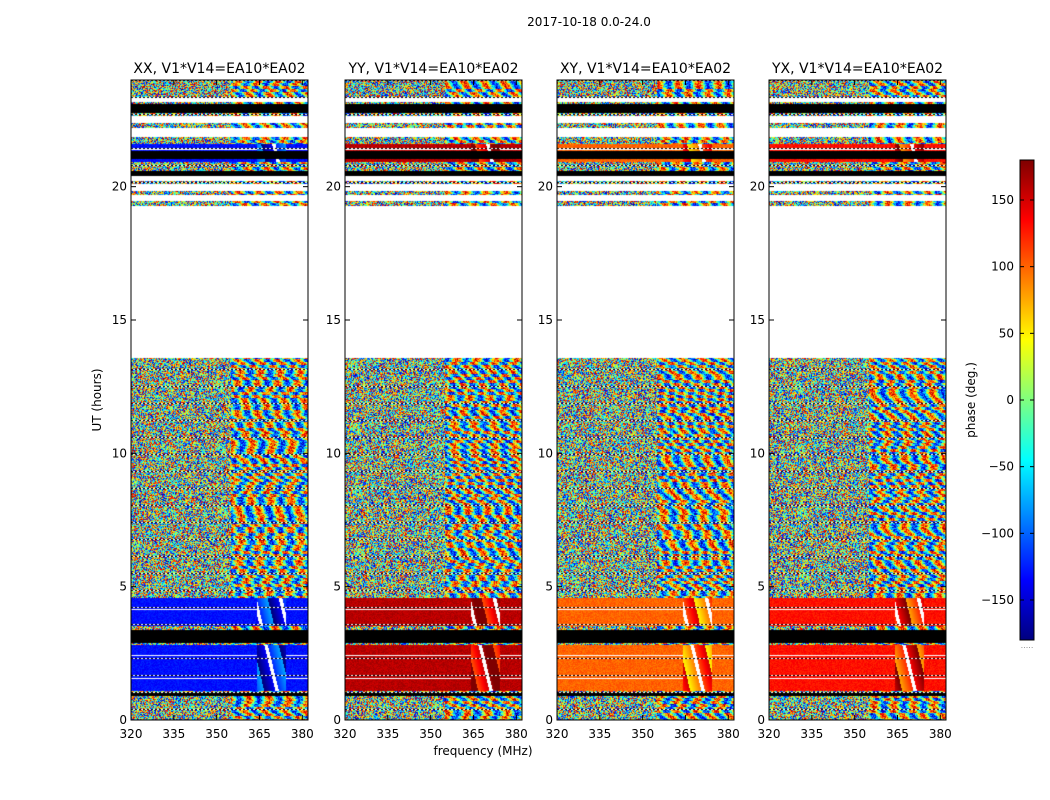  What do you see at coordinates (857, 69) in the screenshot?
I see `panel-title: YX, V1*V14=EA10*EA02` at bounding box center [857, 69].